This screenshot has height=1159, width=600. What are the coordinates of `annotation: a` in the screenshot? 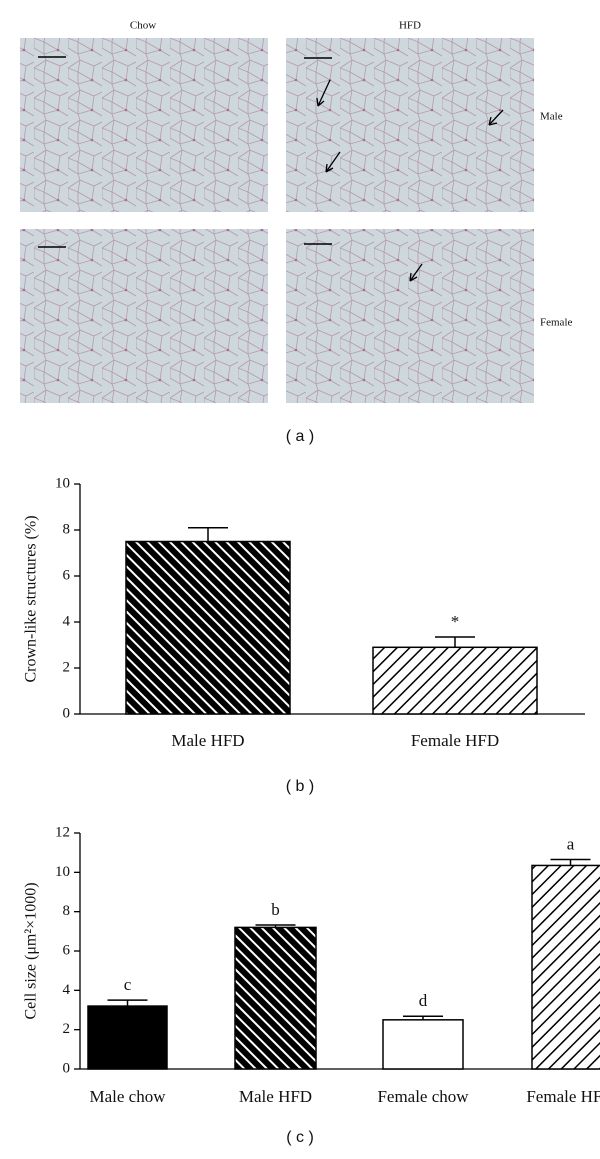 It's located at (571, 843).